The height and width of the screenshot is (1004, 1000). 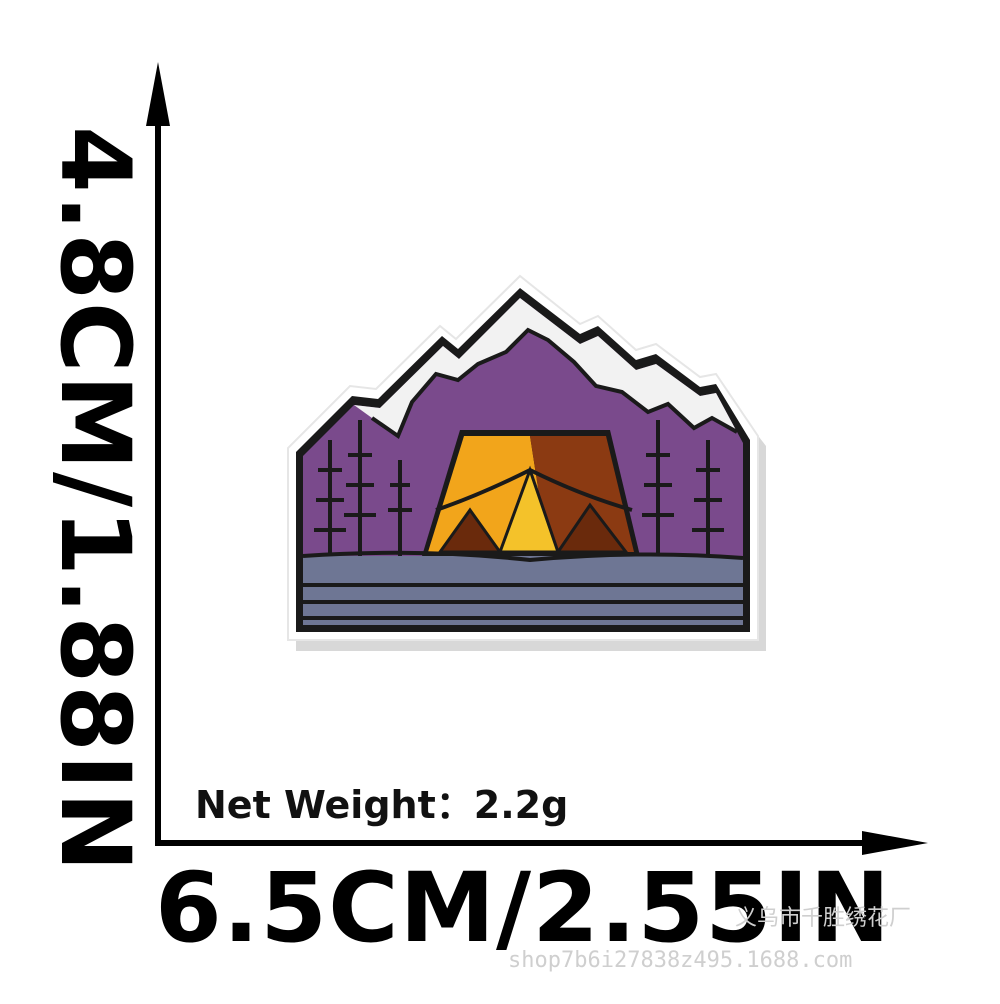 I want to click on width-arrowhead-icon, so click(x=895, y=843).